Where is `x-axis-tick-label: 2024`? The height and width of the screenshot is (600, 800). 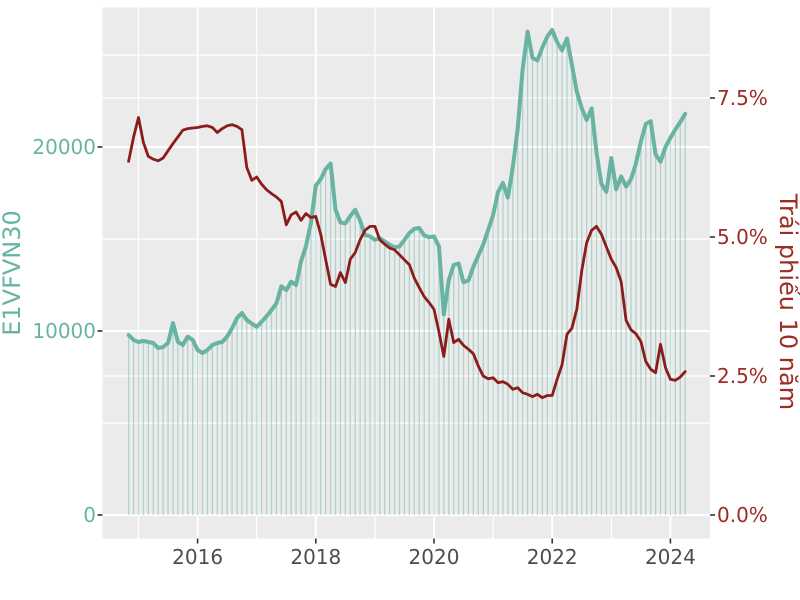 x-axis-tick-label: 2024 is located at coordinates (670, 557).